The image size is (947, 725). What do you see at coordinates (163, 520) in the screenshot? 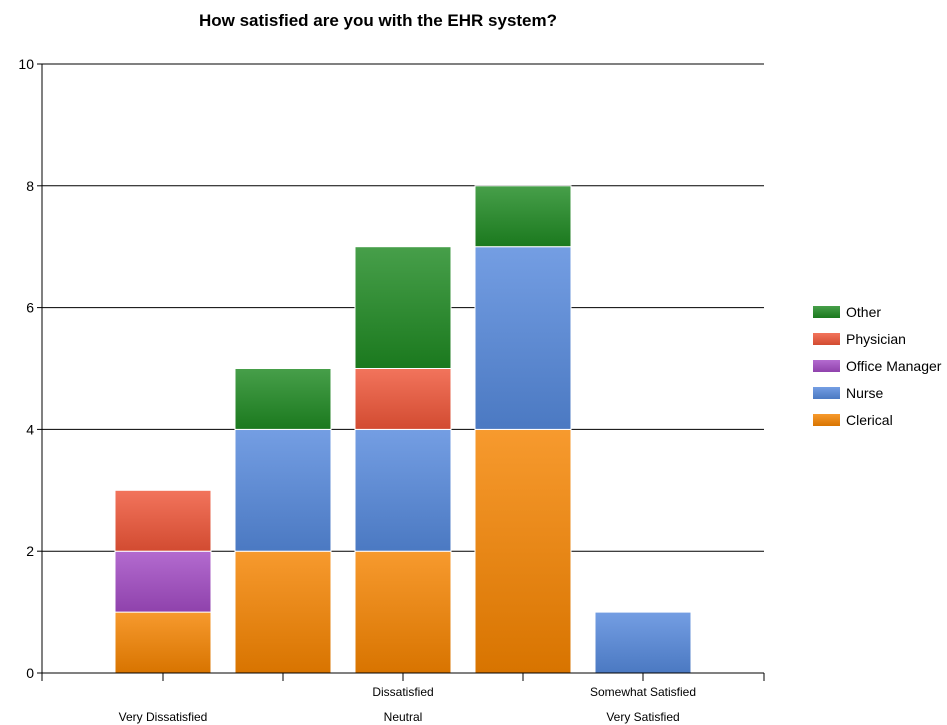
I see `bar-very-dissatisfied-physician` at bounding box center [163, 520].